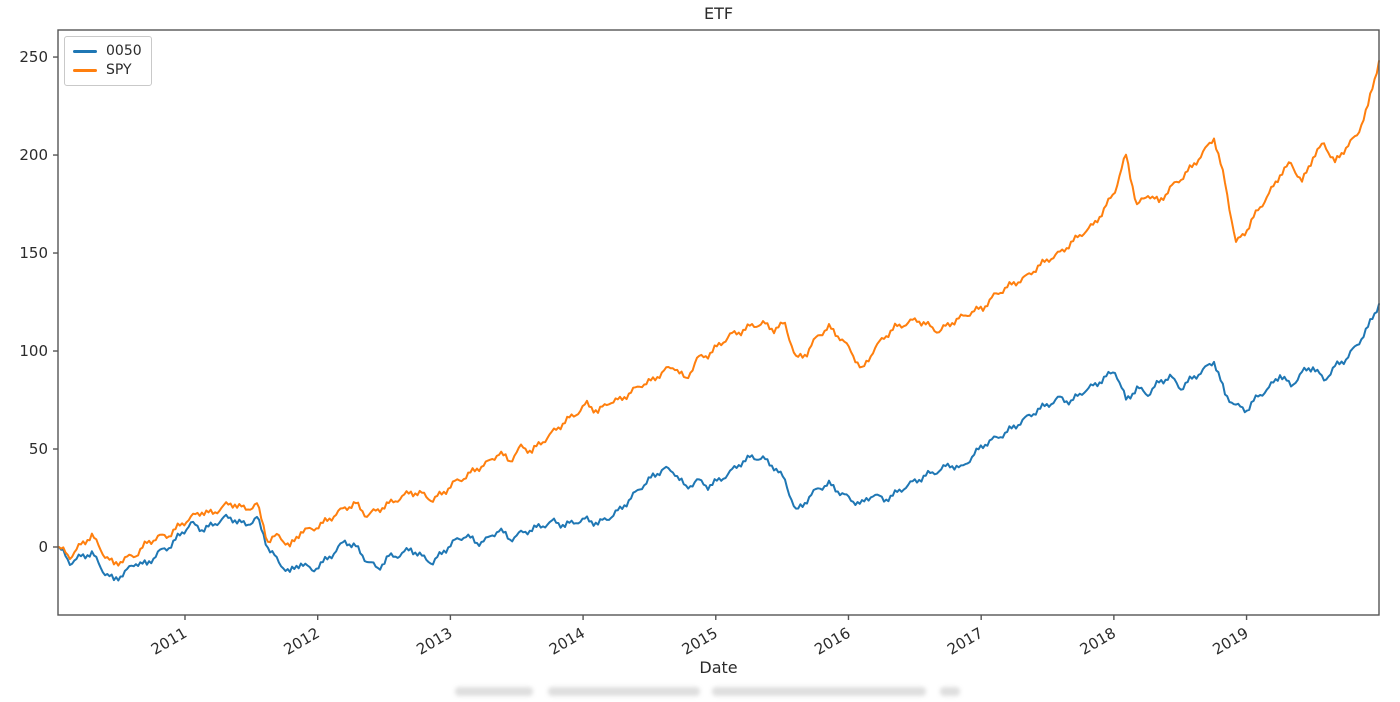 This screenshot has width=1400, height=702. I want to click on legend-label-0050: 0050, so click(124, 51).